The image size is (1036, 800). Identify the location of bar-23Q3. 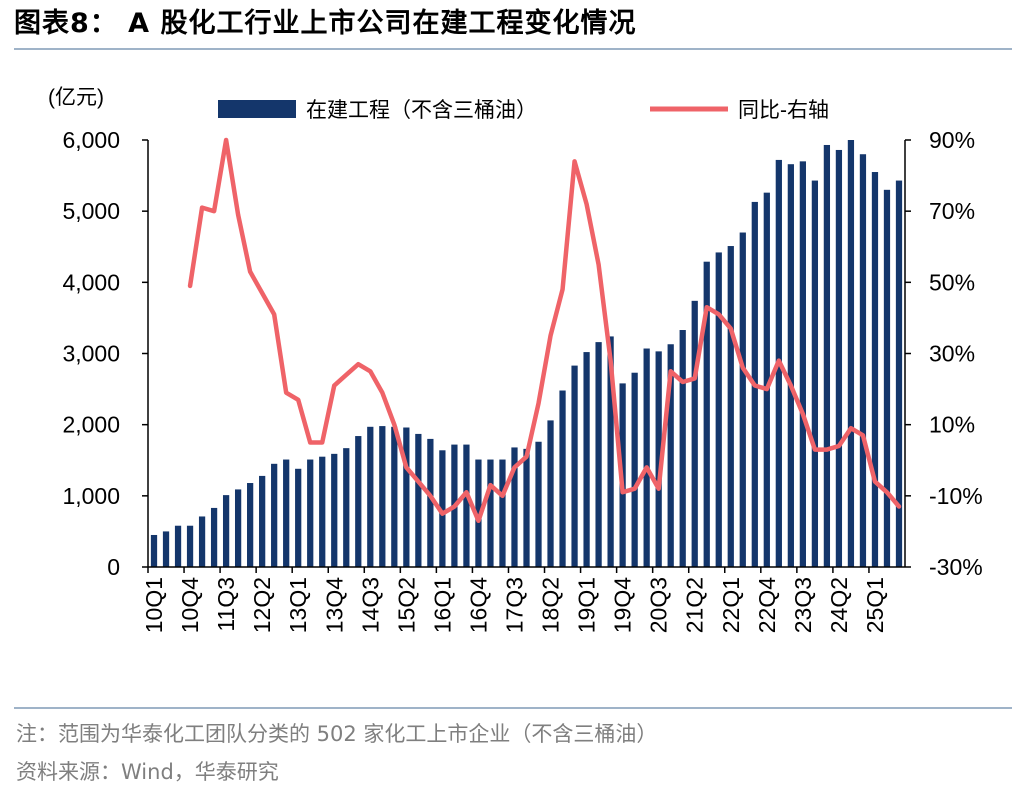
(802, 364).